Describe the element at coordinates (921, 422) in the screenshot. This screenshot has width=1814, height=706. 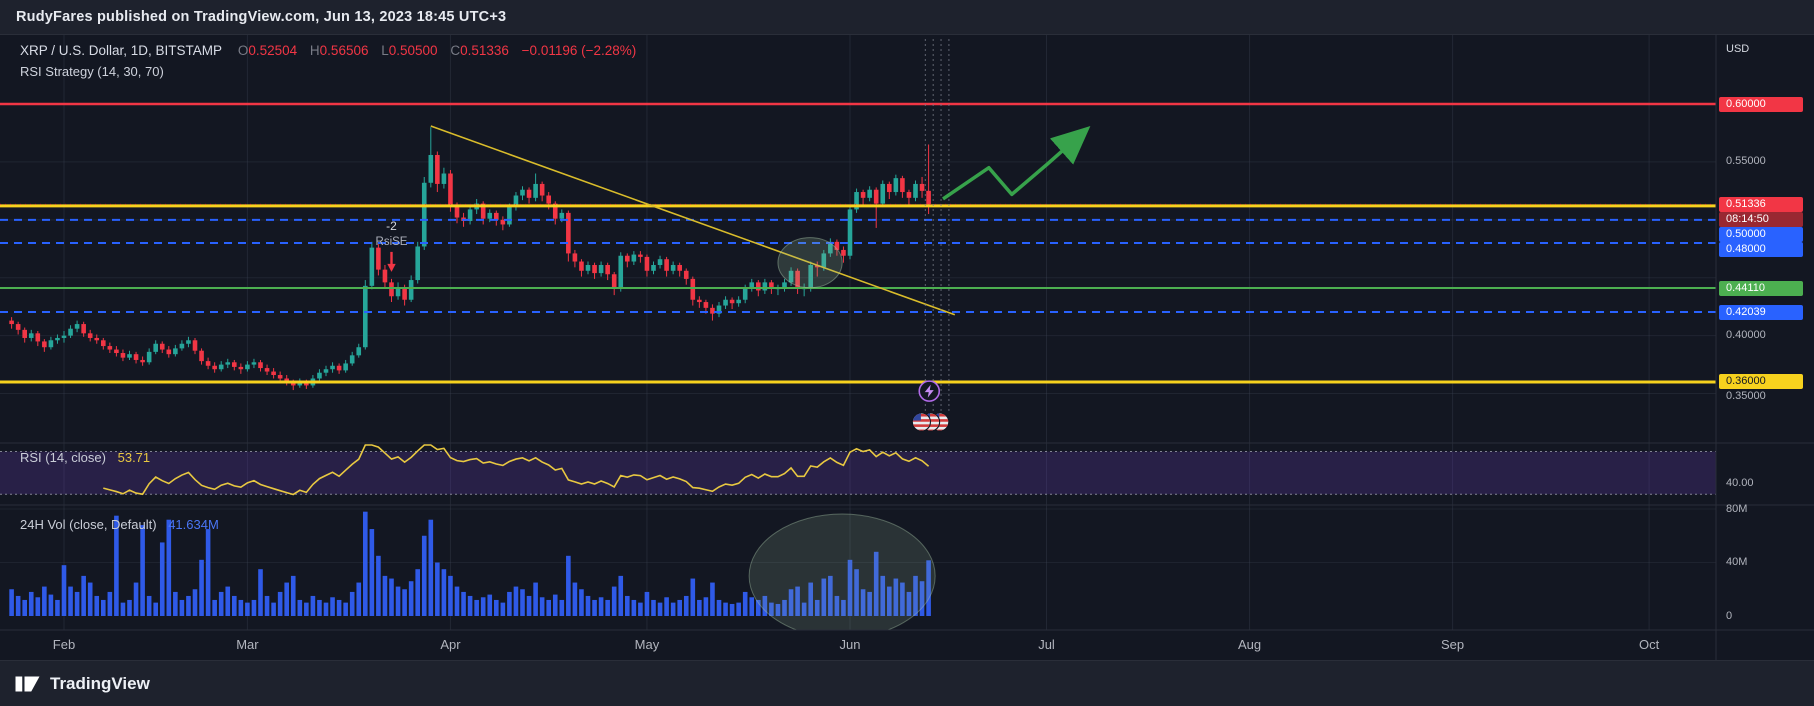
I see `economic-event-flag-icon` at that location.